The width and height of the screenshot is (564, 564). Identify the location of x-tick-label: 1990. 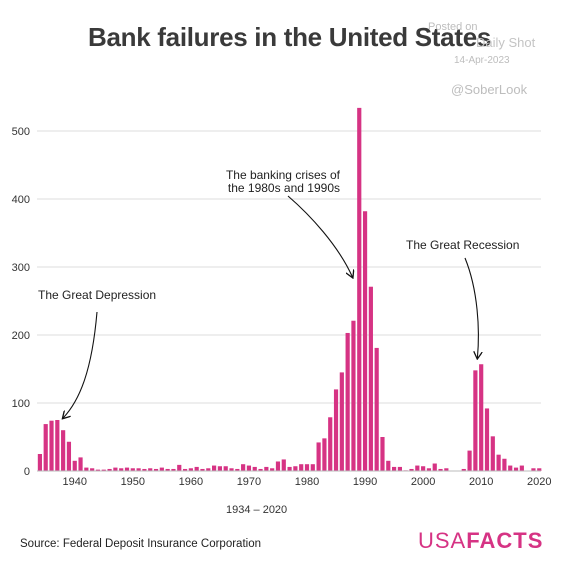
(365, 482).